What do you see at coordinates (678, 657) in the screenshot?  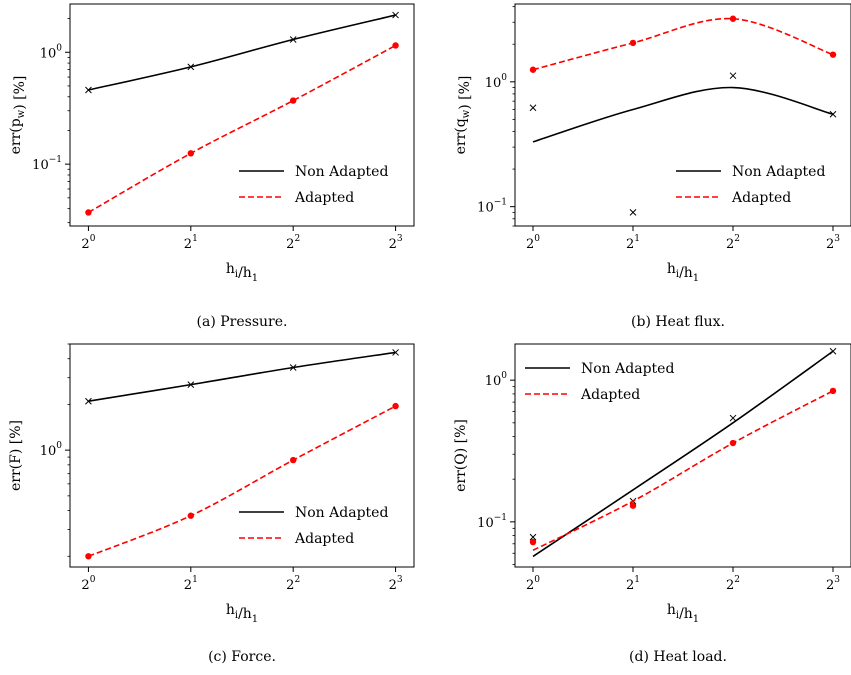 I see `panel-caption: (d) Heat load.` at bounding box center [678, 657].